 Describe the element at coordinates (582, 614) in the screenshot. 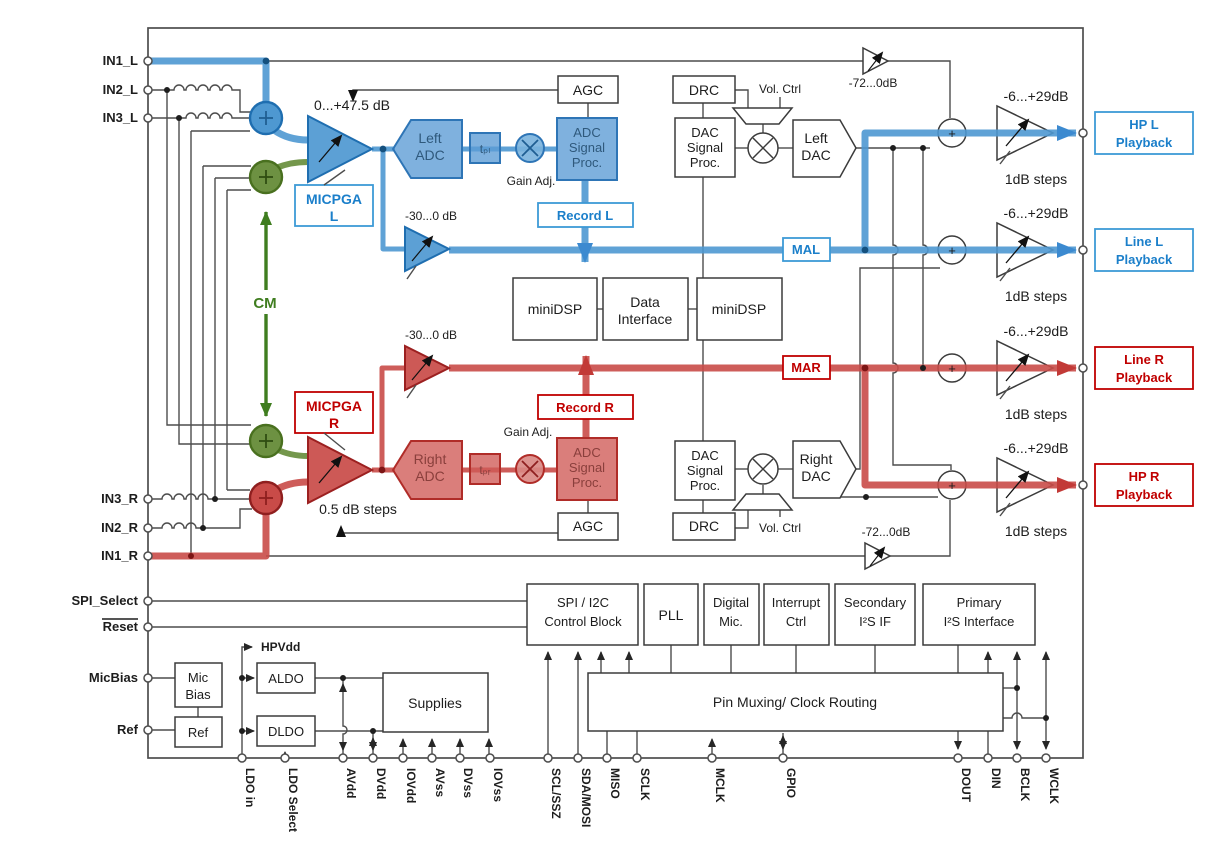

I see `spi-i2c-box` at that location.